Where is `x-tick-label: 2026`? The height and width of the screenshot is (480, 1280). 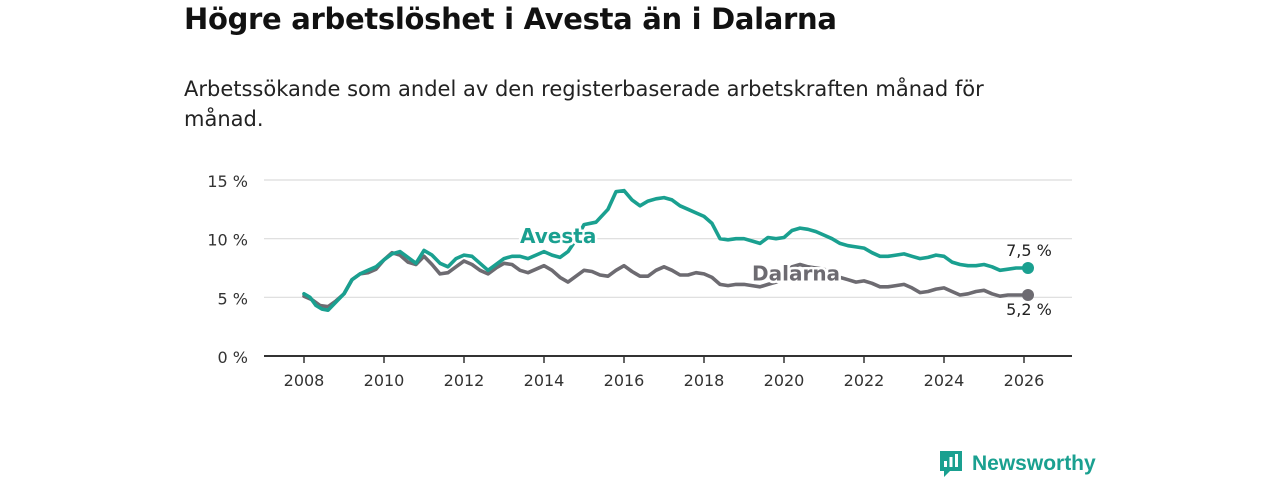 x-tick-label: 2026 is located at coordinates (1024, 380).